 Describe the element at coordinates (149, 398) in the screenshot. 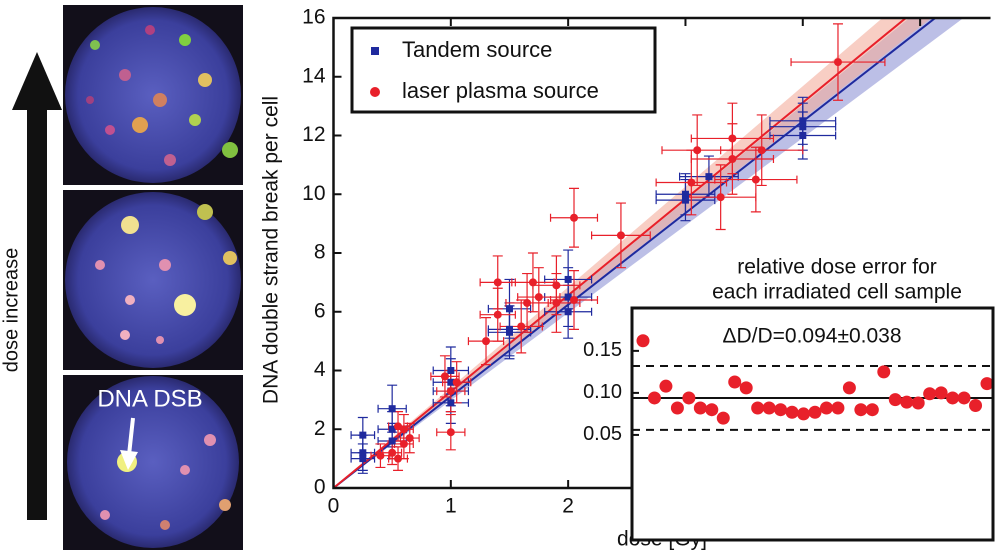

I see `image-label: DNA DSB` at that location.